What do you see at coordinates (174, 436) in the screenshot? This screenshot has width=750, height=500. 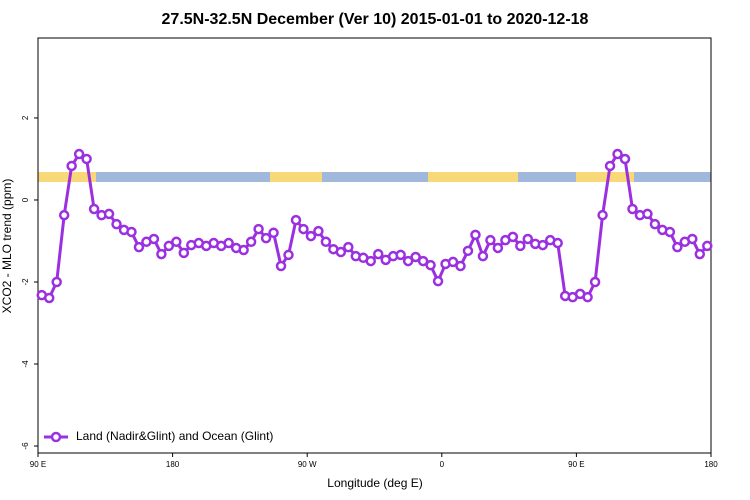 I see `legend-label: Land (Nadir&Glint) and Ocean (Glint)` at bounding box center [174, 436].